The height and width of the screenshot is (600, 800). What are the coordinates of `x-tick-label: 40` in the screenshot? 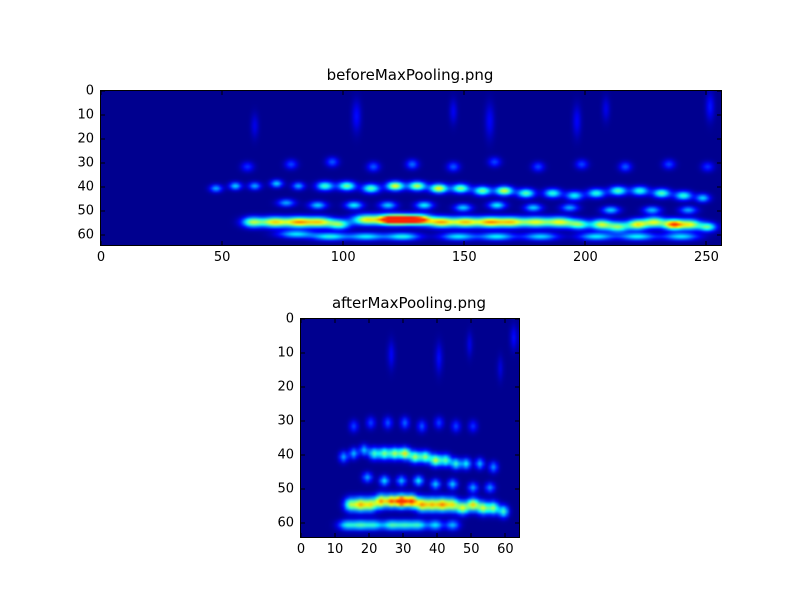 It's located at (437, 549).